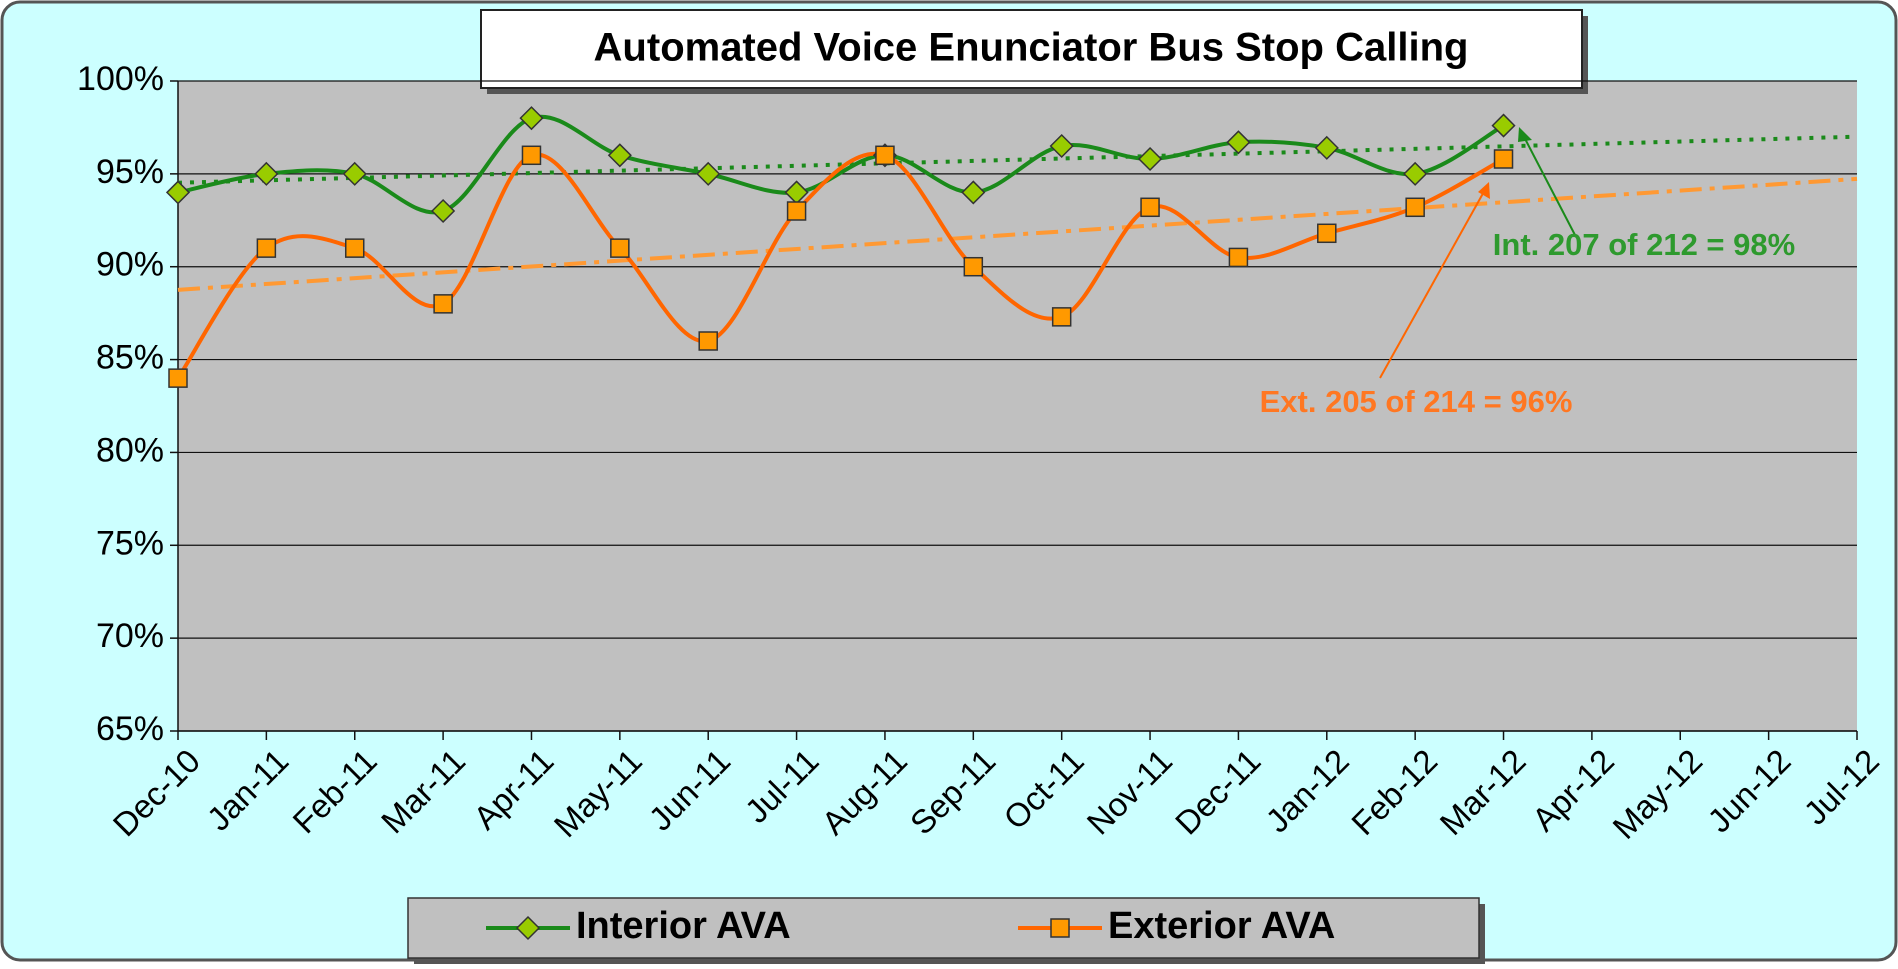 This screenshot has width=1898, height=969. What do you see at coordinates (1644, 244) in the screenshot?
I see `annotation: Int. 207 of 212 = 98%` at bounding box center [1644, 244].